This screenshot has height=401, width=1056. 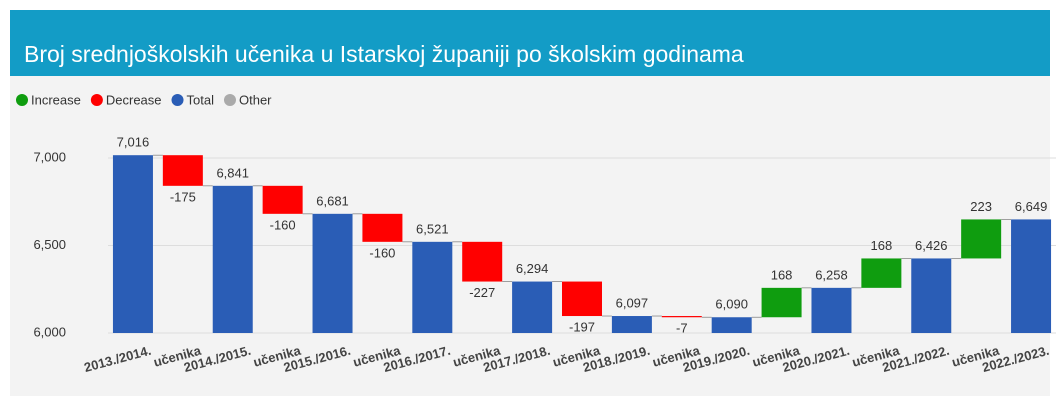 I want to click on value-label: 6,258, so click(x=831, y=274).